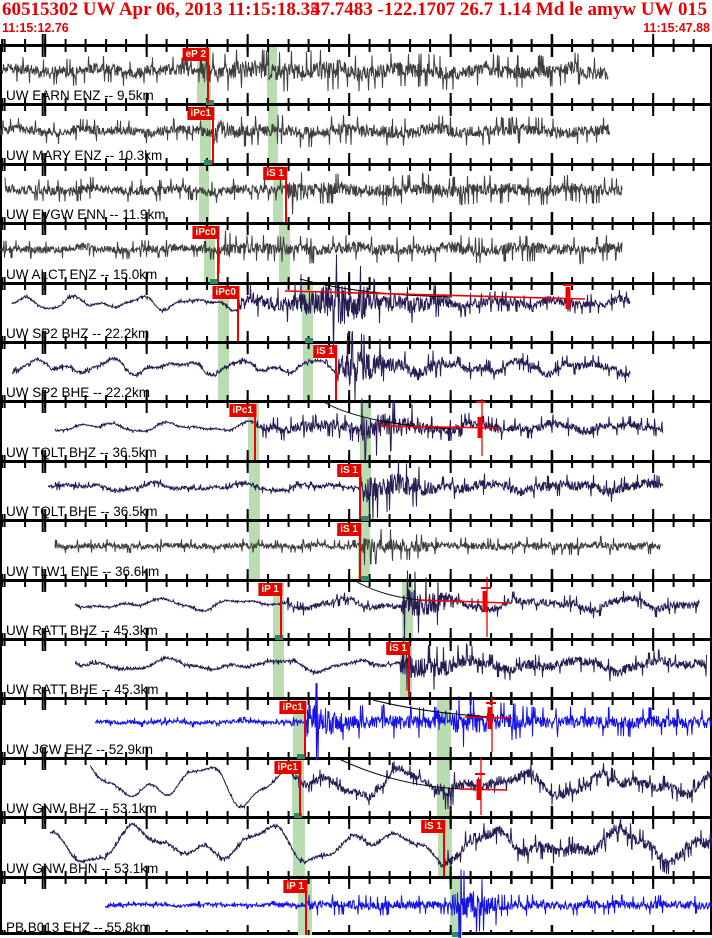  What do you see at coordinates (356, 906) in the screenshot?
I see `trace-row: PB B013 EHZ -- 55.8km iP 1` at bounding box center [356, 906].